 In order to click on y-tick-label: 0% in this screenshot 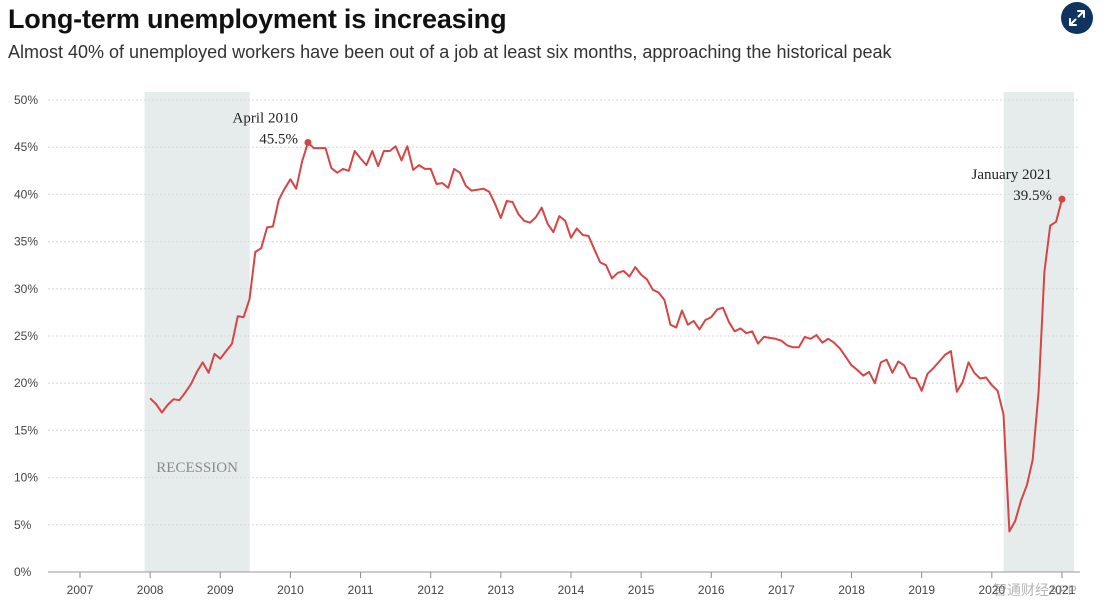, I will do `click(23, 572)`.